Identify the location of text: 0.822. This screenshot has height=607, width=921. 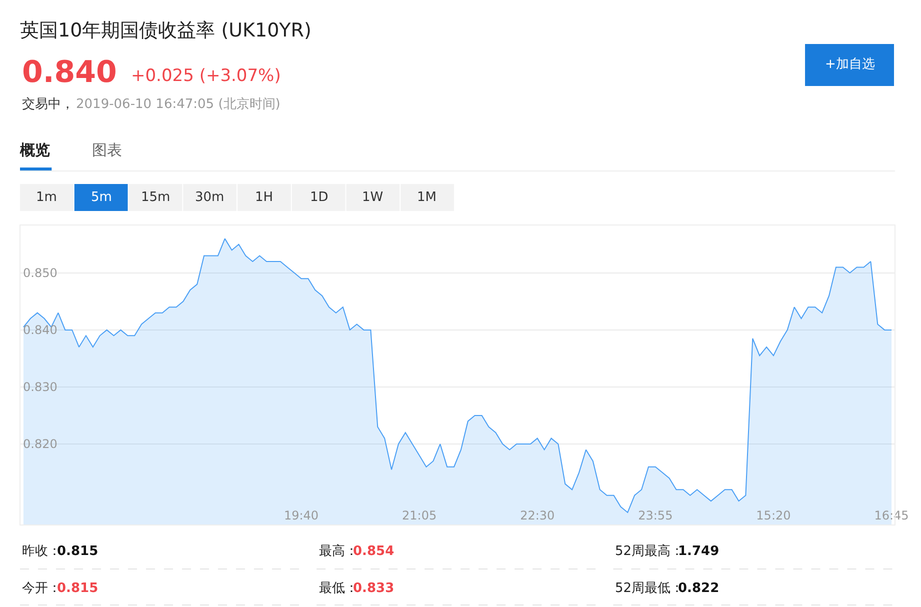
(699, 588).